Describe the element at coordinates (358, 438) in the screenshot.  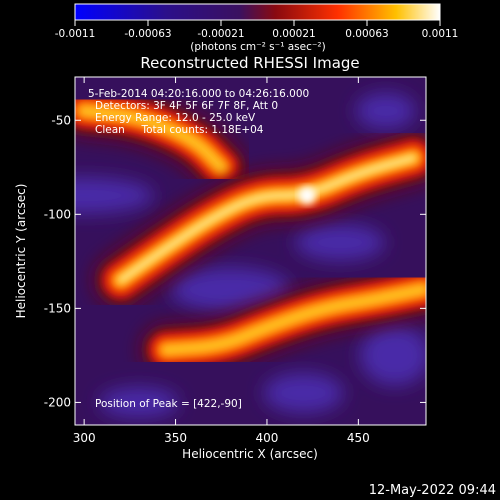
I see `x-tick-label: 450` at that location.